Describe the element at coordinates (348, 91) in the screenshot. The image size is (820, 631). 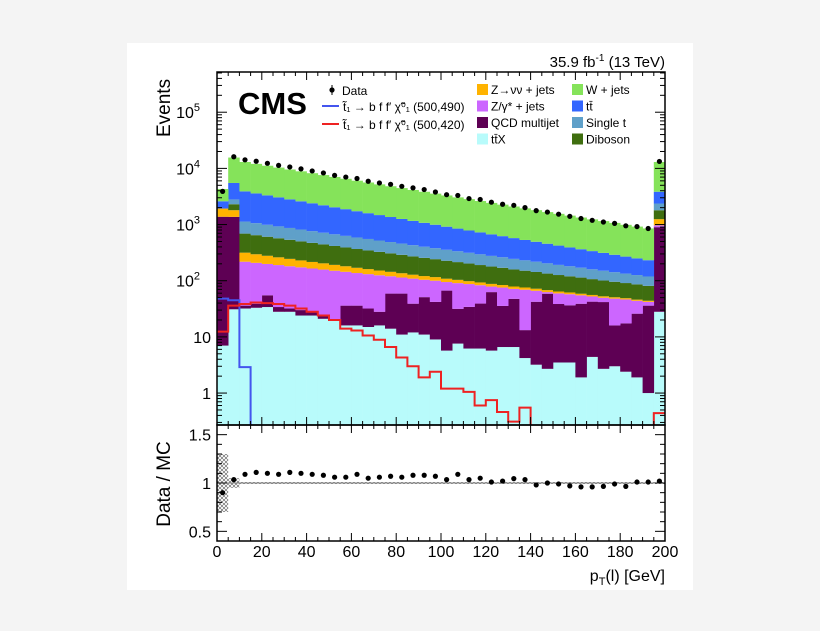
I see `legend-entry-data: Data` at that location.